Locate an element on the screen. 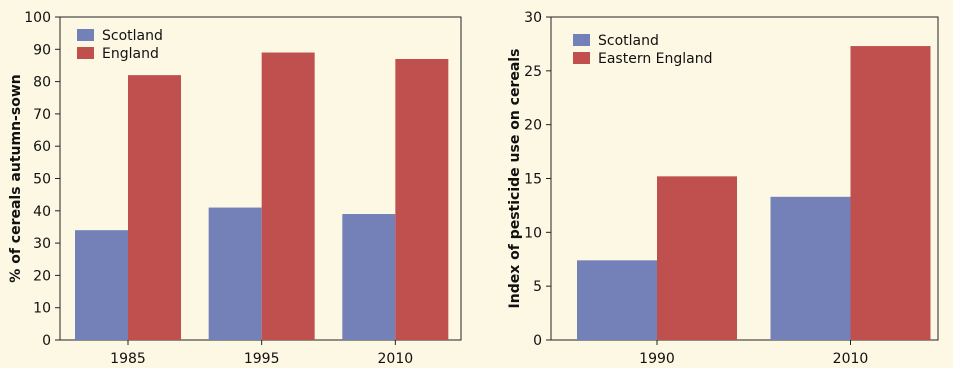  x-tick-label: 1995 is located at coordinates (262, 359).